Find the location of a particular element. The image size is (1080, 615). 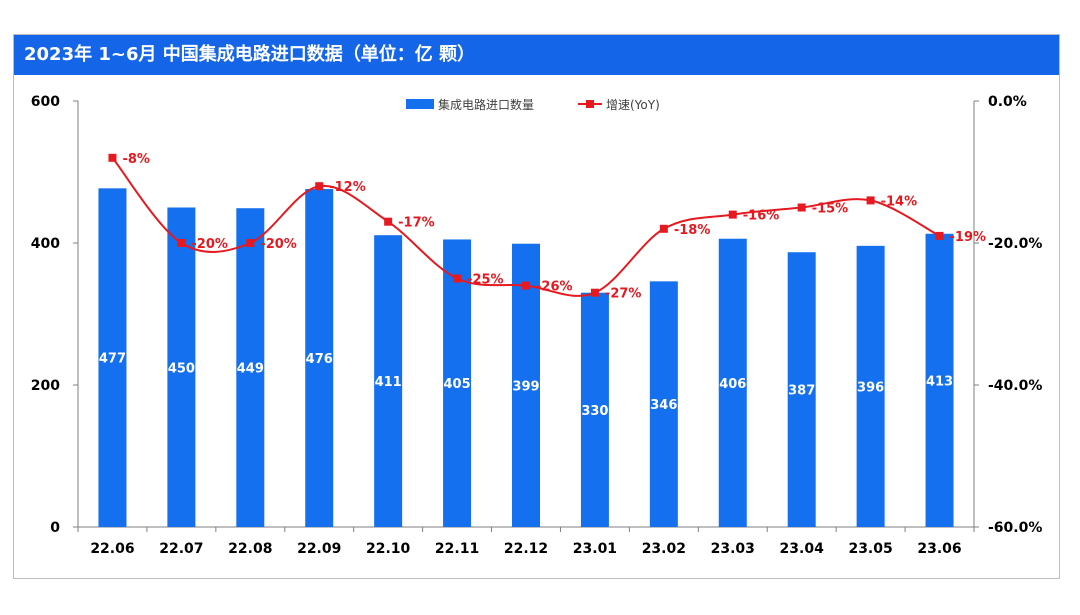

bar-data-label: 406 is located at coordinates (732, 384).